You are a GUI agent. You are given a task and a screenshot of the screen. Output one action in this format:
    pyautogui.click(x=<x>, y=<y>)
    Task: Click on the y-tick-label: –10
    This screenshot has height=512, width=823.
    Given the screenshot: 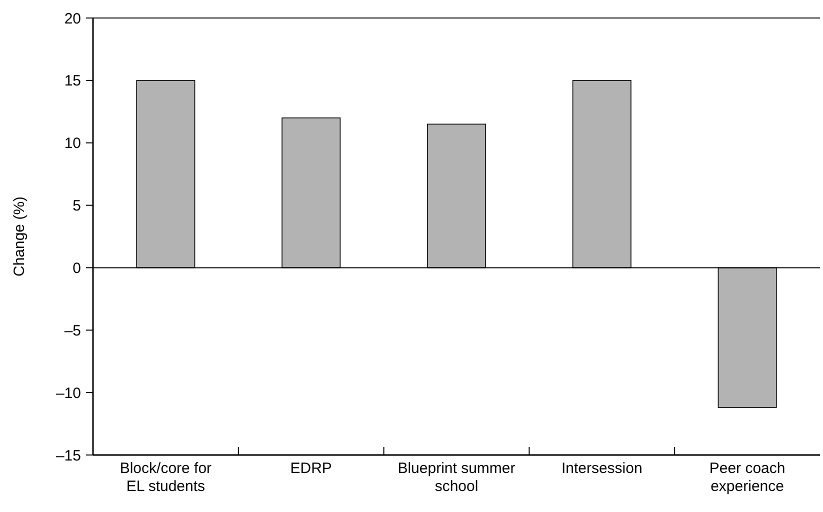 What is the action you would take?
    pyautogui.click(x=68, y=393)
    